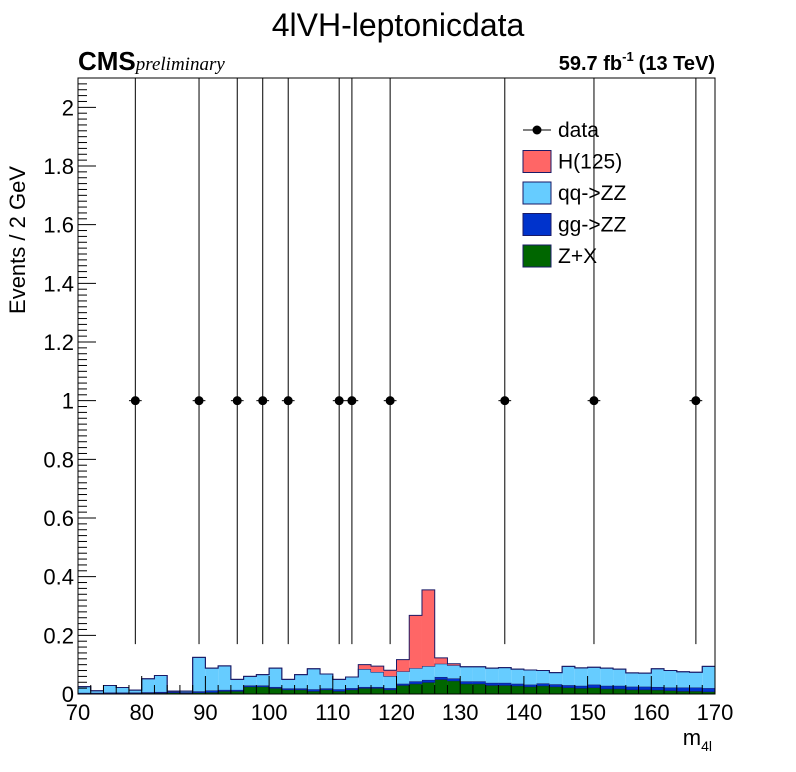 The height and width of the screenshot is (772, 796). I want to click on x-tick-label: 170, so click(715, 712).